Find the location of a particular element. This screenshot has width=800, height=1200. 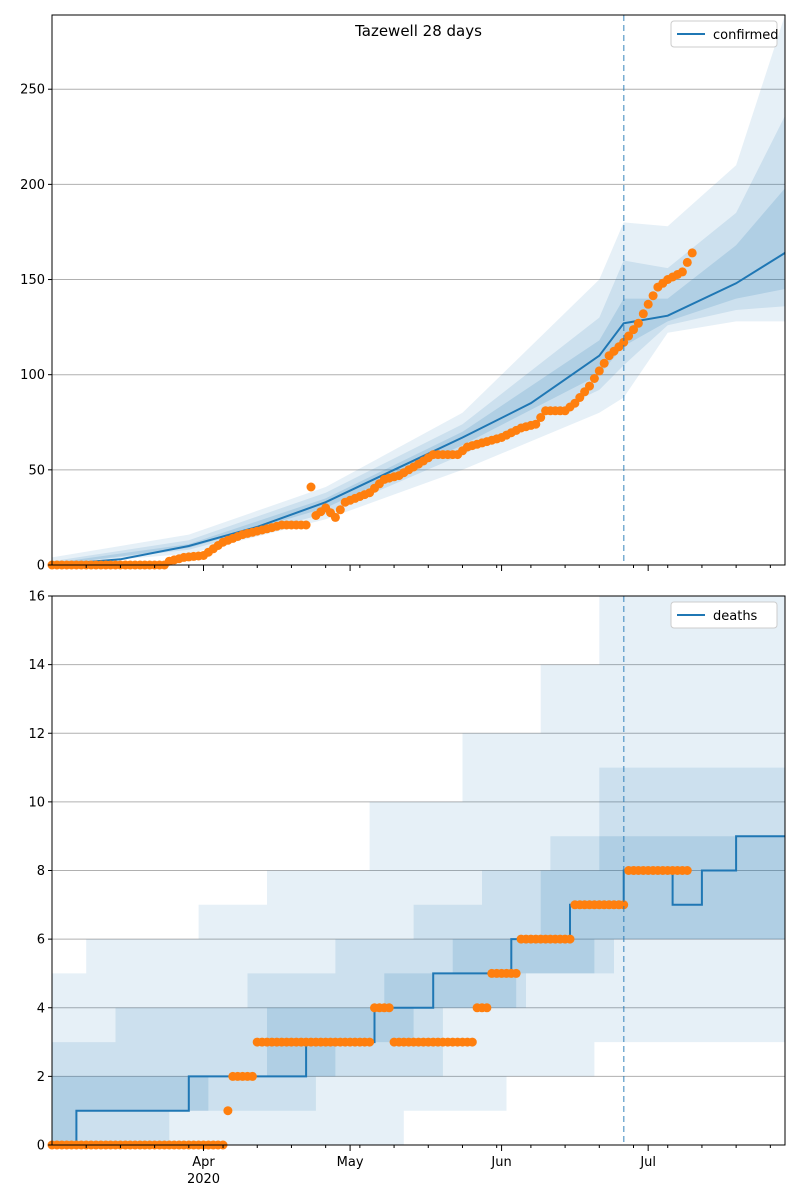

y-tick-label: 12 is located at coordinates (36, 734).